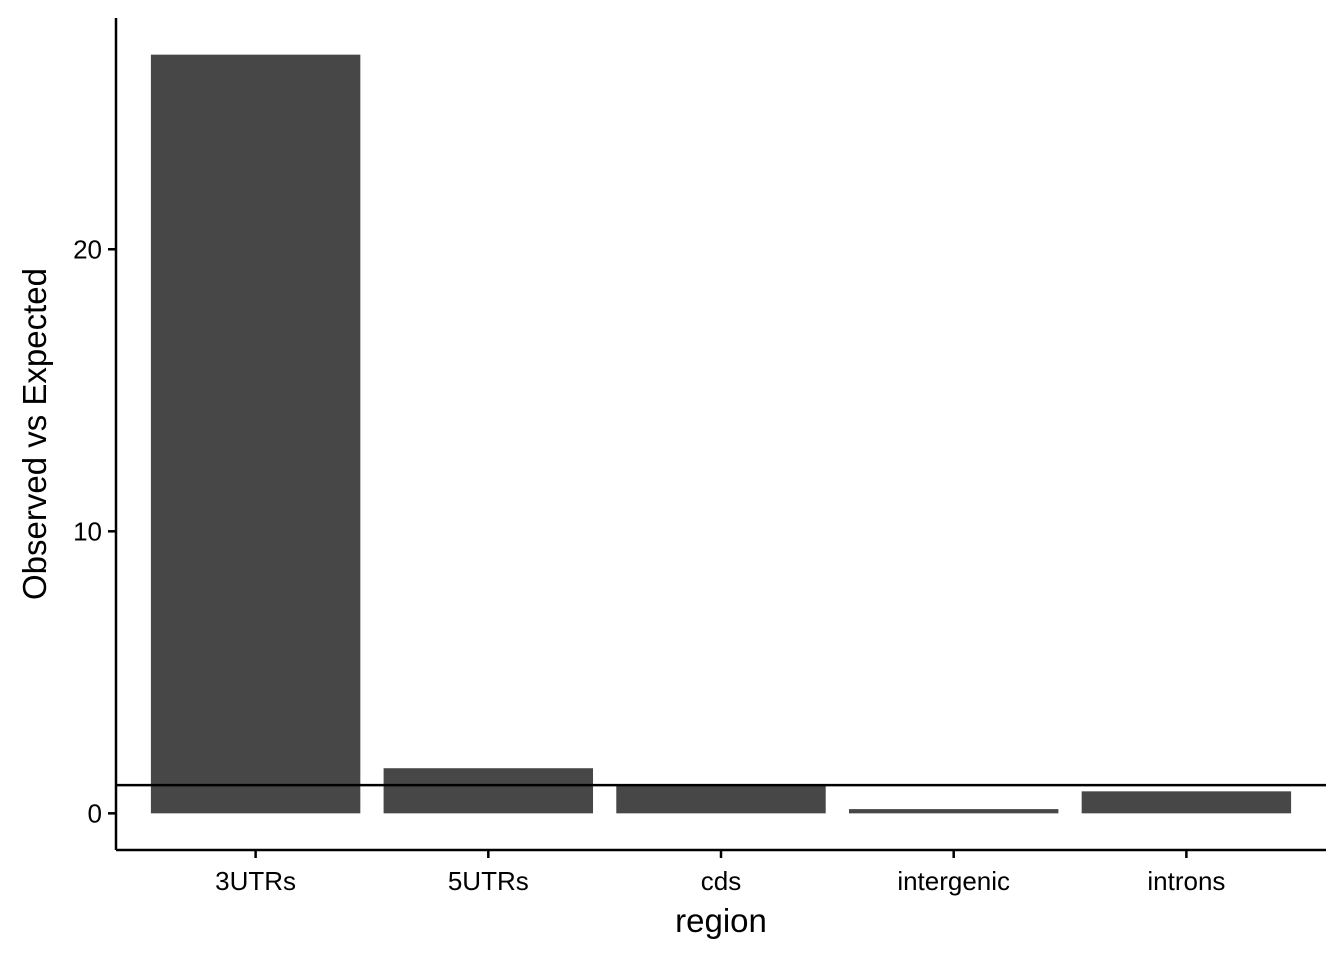 Image resolution: width=1344 pixels, height=960 pixels. What do you see at coordinates (488, 881) in the screenshot?
I see `x-tick-label: 5UTRs` at bounding box center [488, 881].